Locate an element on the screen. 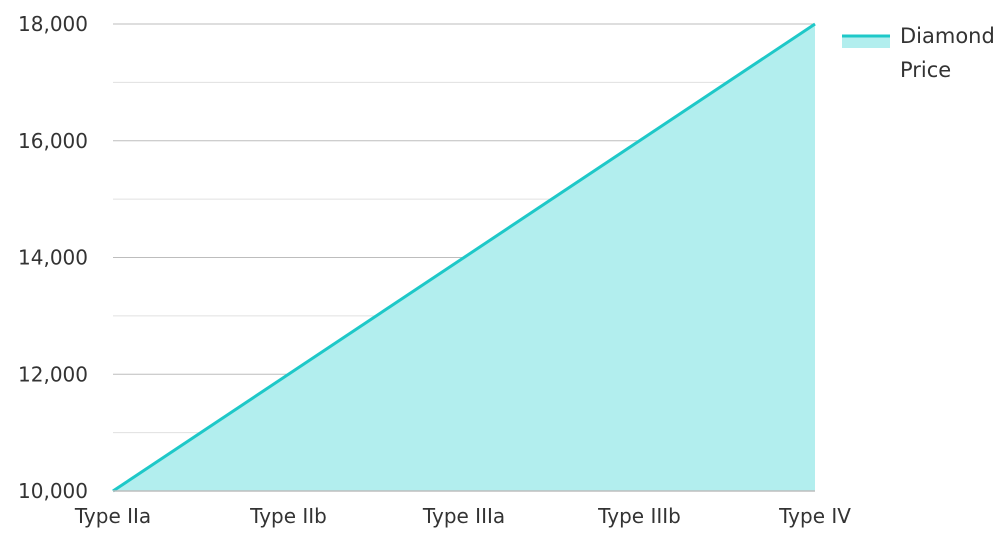  x-tick-label: Type IIIb is located at coordinates (639, 516).